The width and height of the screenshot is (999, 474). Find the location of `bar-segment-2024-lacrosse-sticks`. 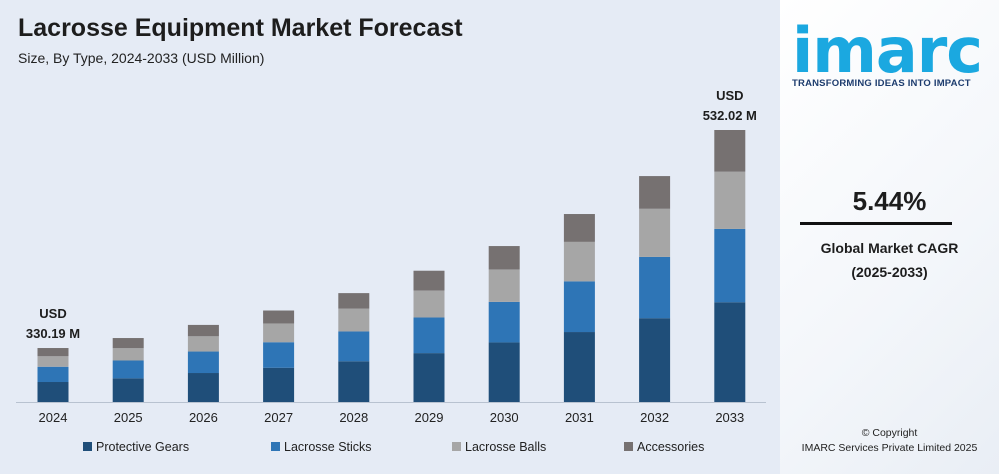

bar-segment-2024-lacrosse-sticks is located at coordinates (53, 374).